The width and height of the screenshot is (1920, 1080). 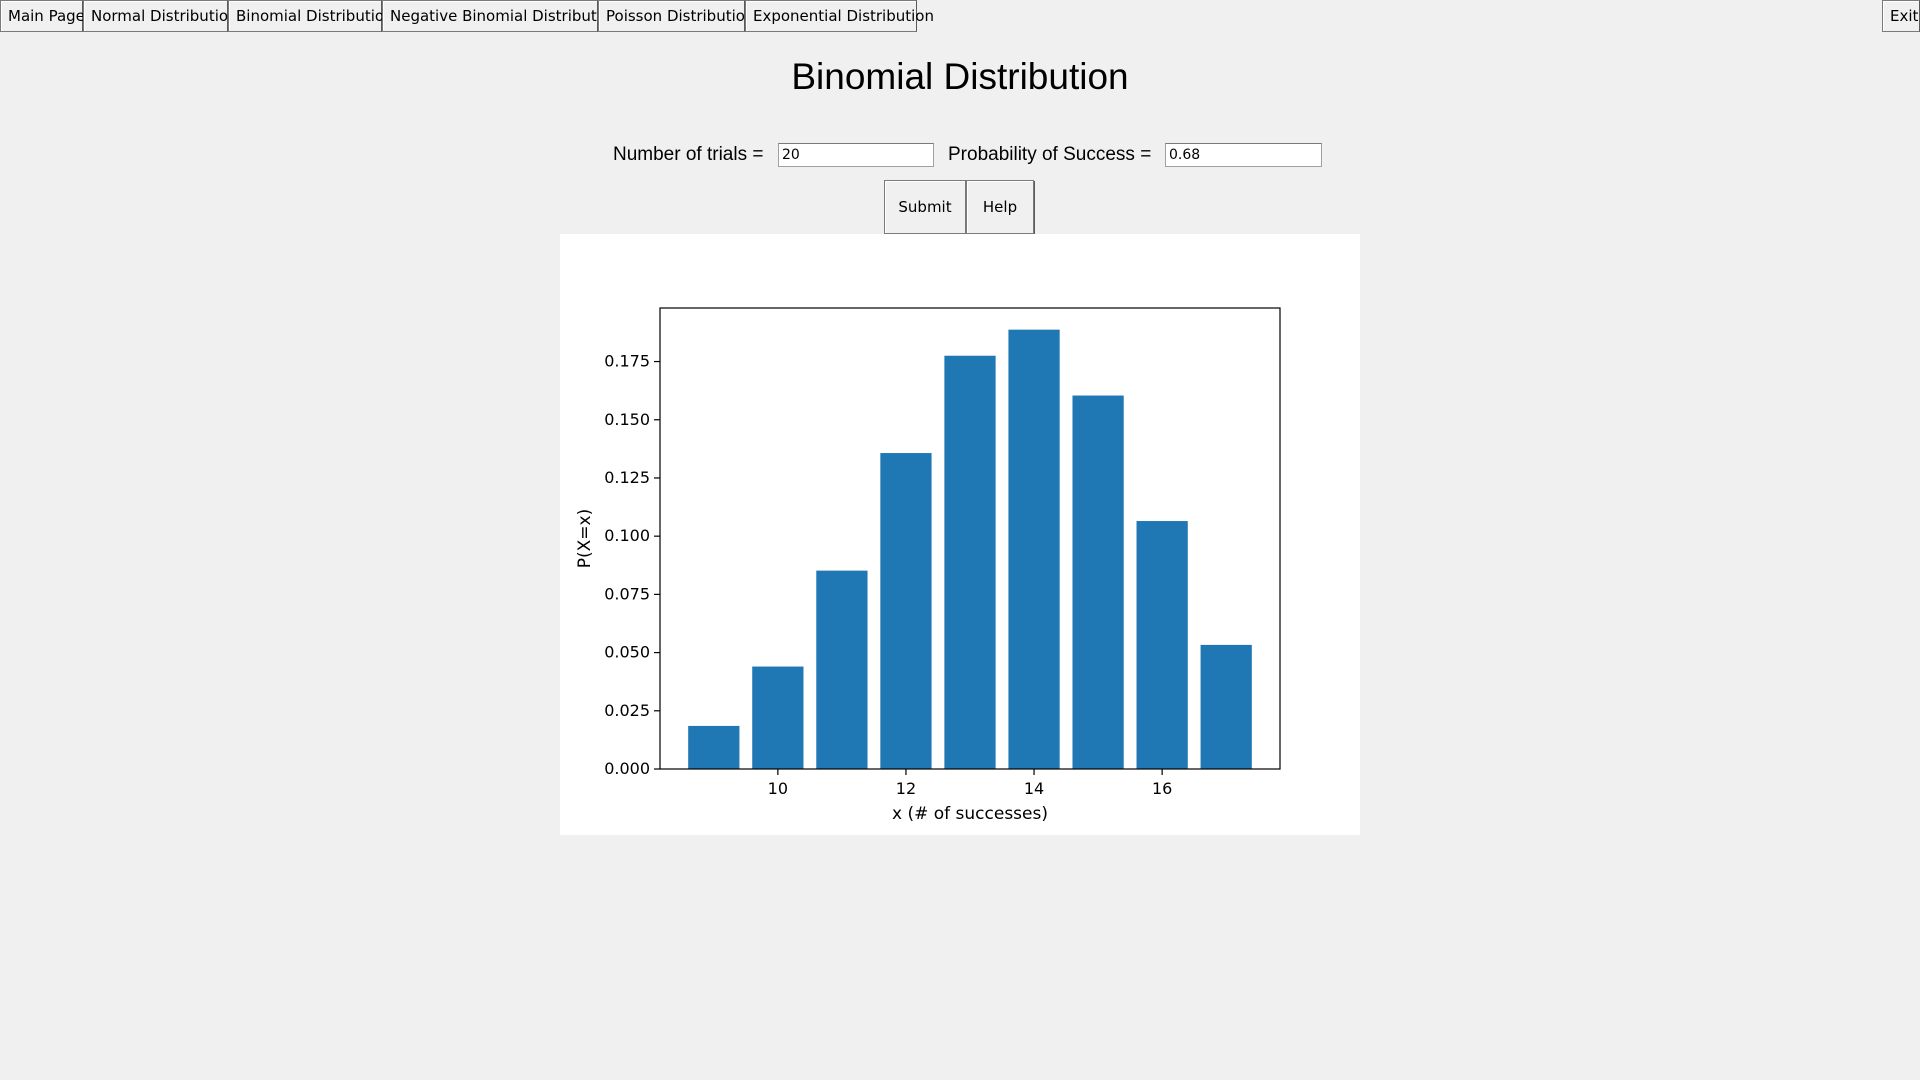 What do you see at coordinates (627, 419) in the screenshot?
I see `y-tick-label: 0.150` at bounding box center [627, 419].